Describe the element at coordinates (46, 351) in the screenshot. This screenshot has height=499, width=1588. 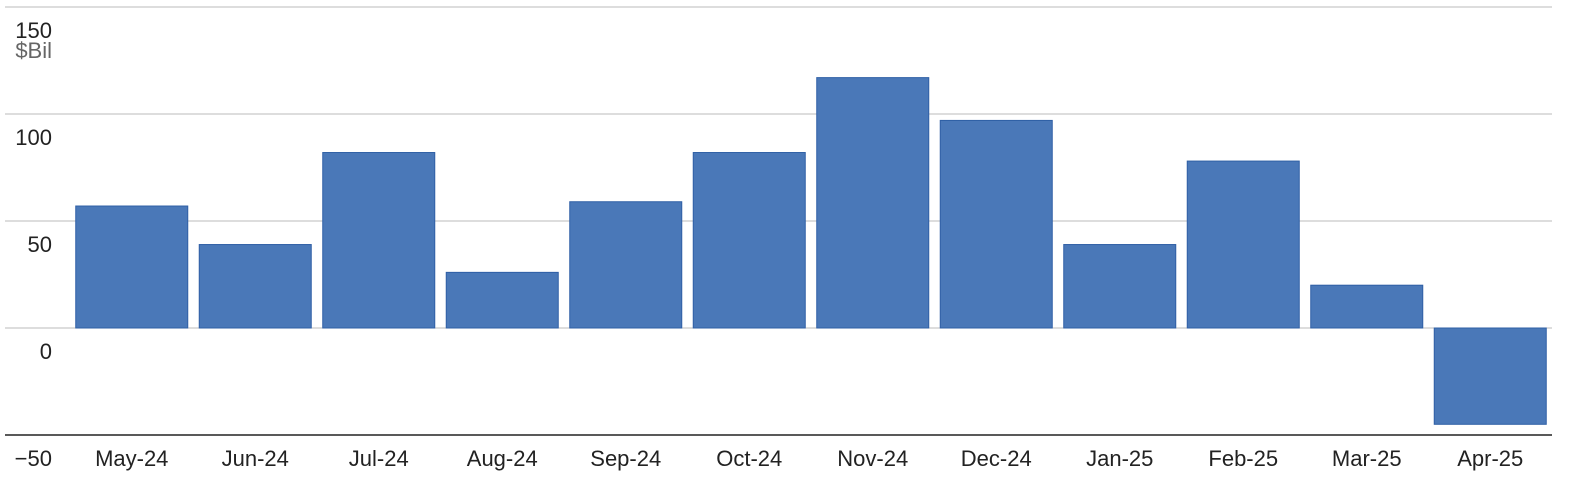
I see `y-tick-label: 0` at that location.